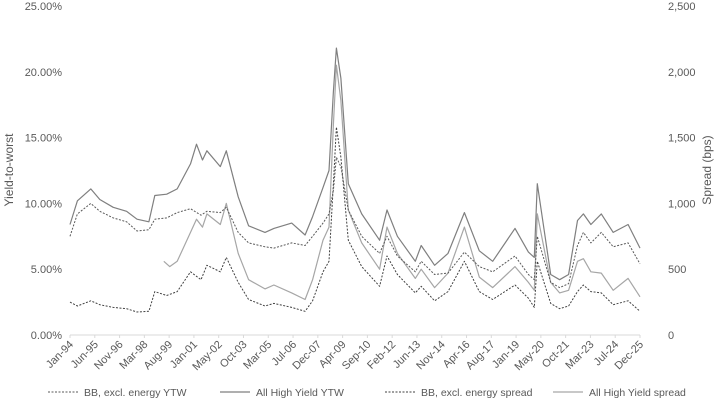  Describe the element at coordinates (682, 139) in the screenshot. I see `right-tick-label: 1,500` at that location.